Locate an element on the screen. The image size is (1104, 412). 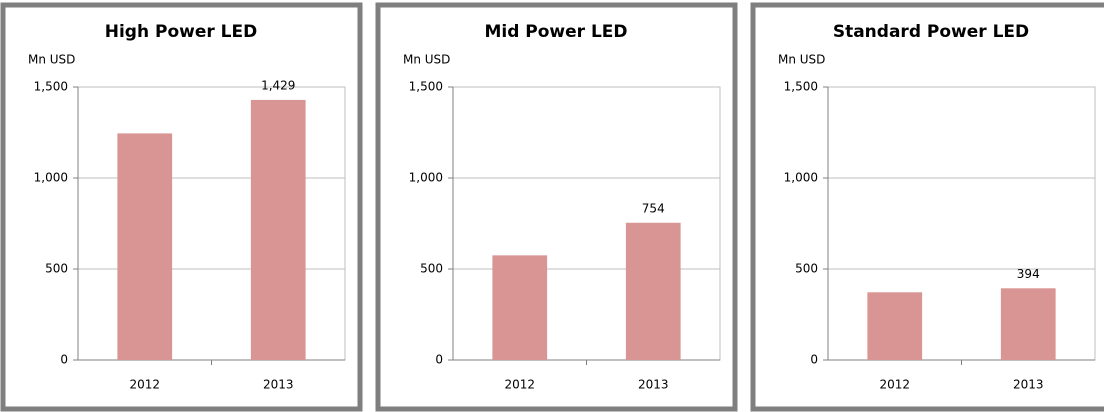
value-label: 394 is located at coordinates (1028, 274).